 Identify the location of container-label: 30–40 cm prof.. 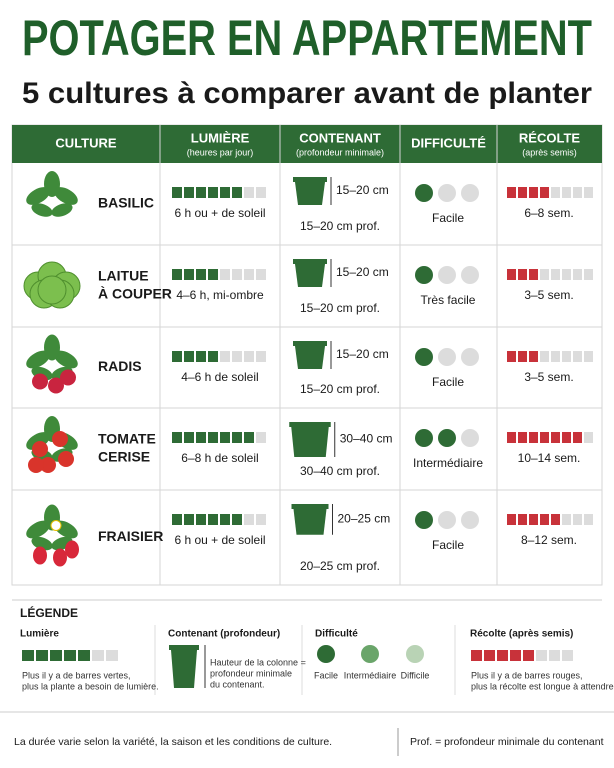
(340, 471).